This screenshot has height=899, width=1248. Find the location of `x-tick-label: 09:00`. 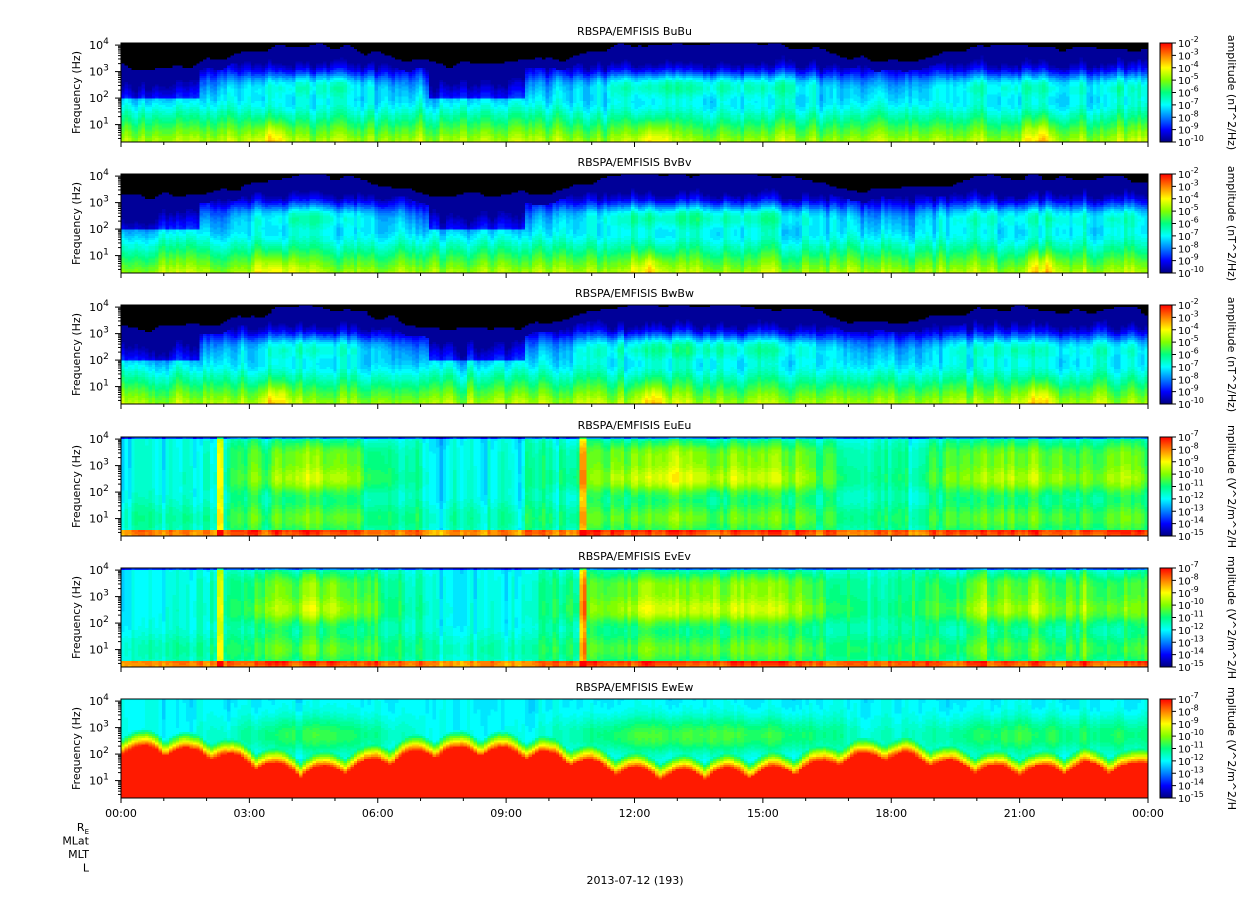

x-tick-label: 09:00 is located at coordinates (506, 813).